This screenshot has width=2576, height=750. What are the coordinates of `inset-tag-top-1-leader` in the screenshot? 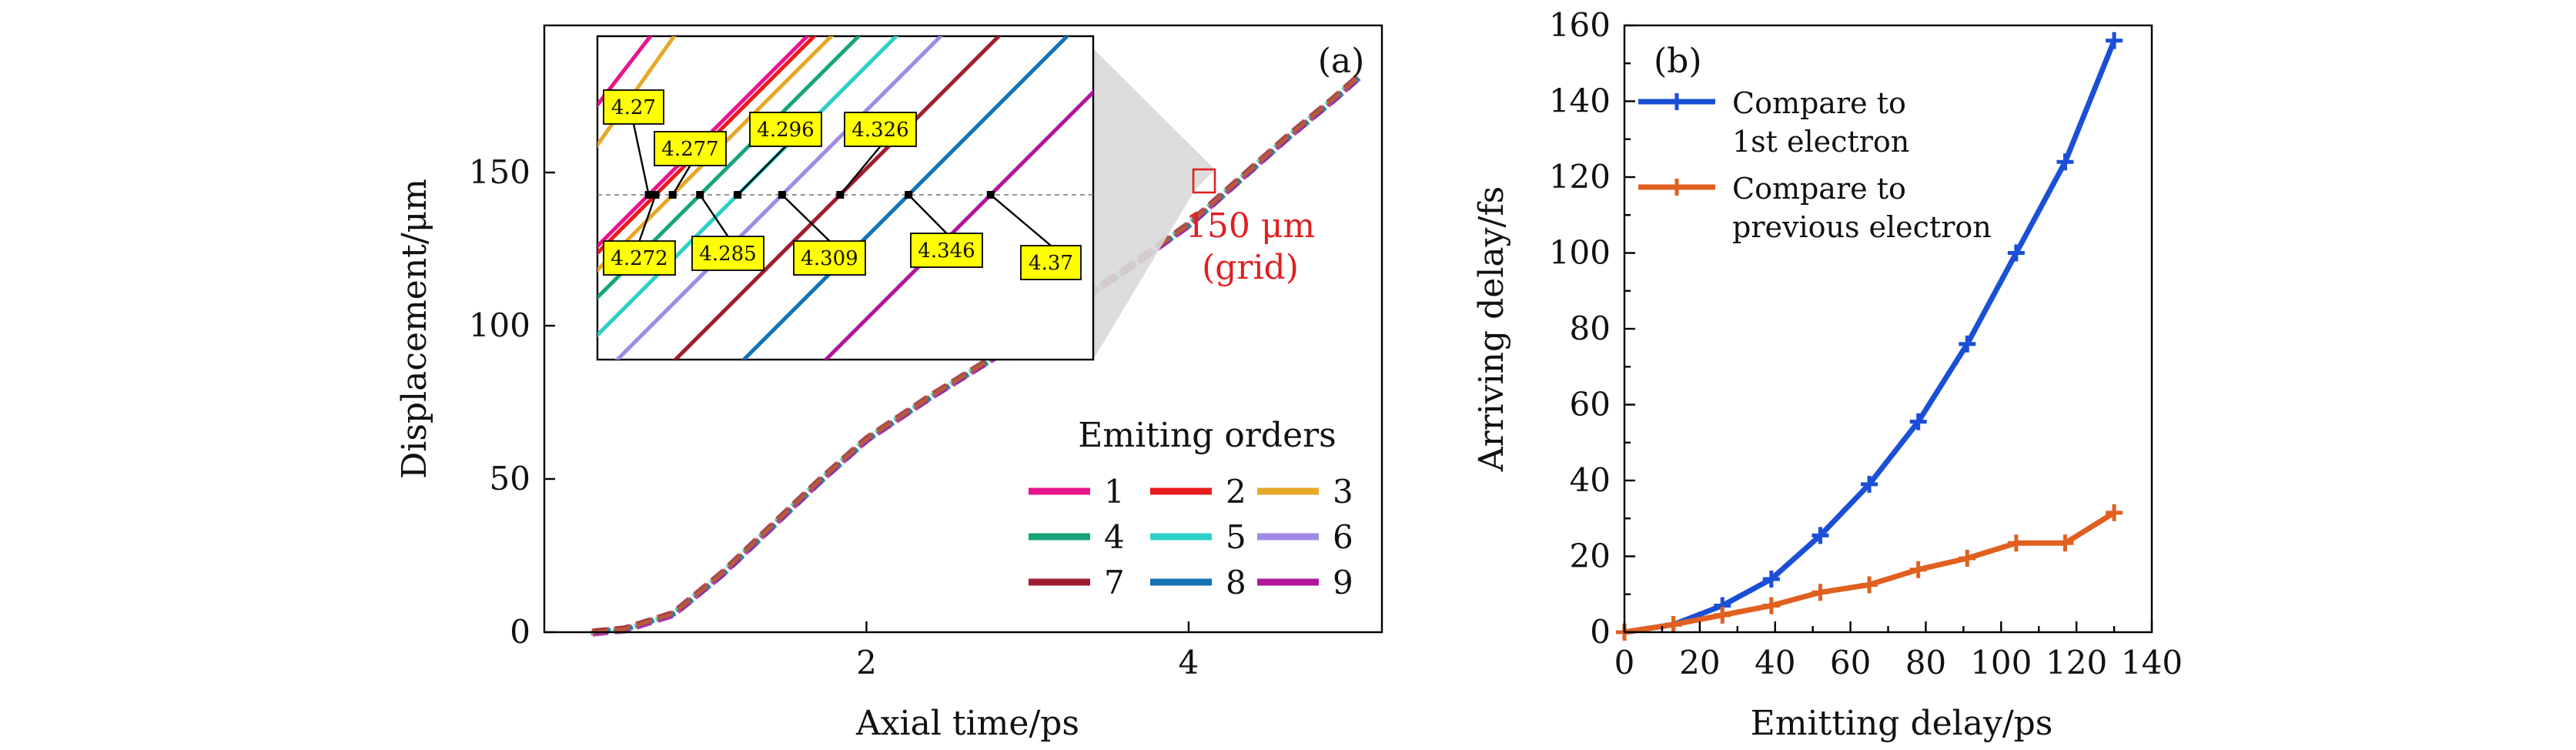 It's located at (681, 180).